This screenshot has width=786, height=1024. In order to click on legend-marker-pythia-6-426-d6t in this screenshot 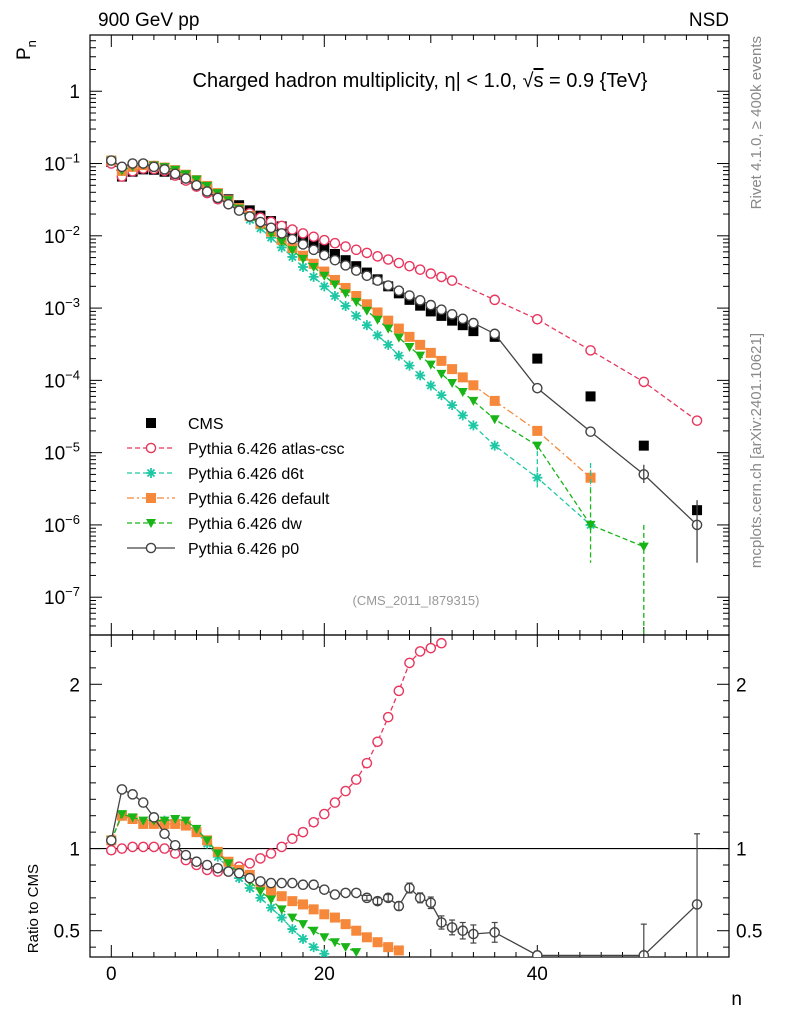, I will do `click(151, 473)`.